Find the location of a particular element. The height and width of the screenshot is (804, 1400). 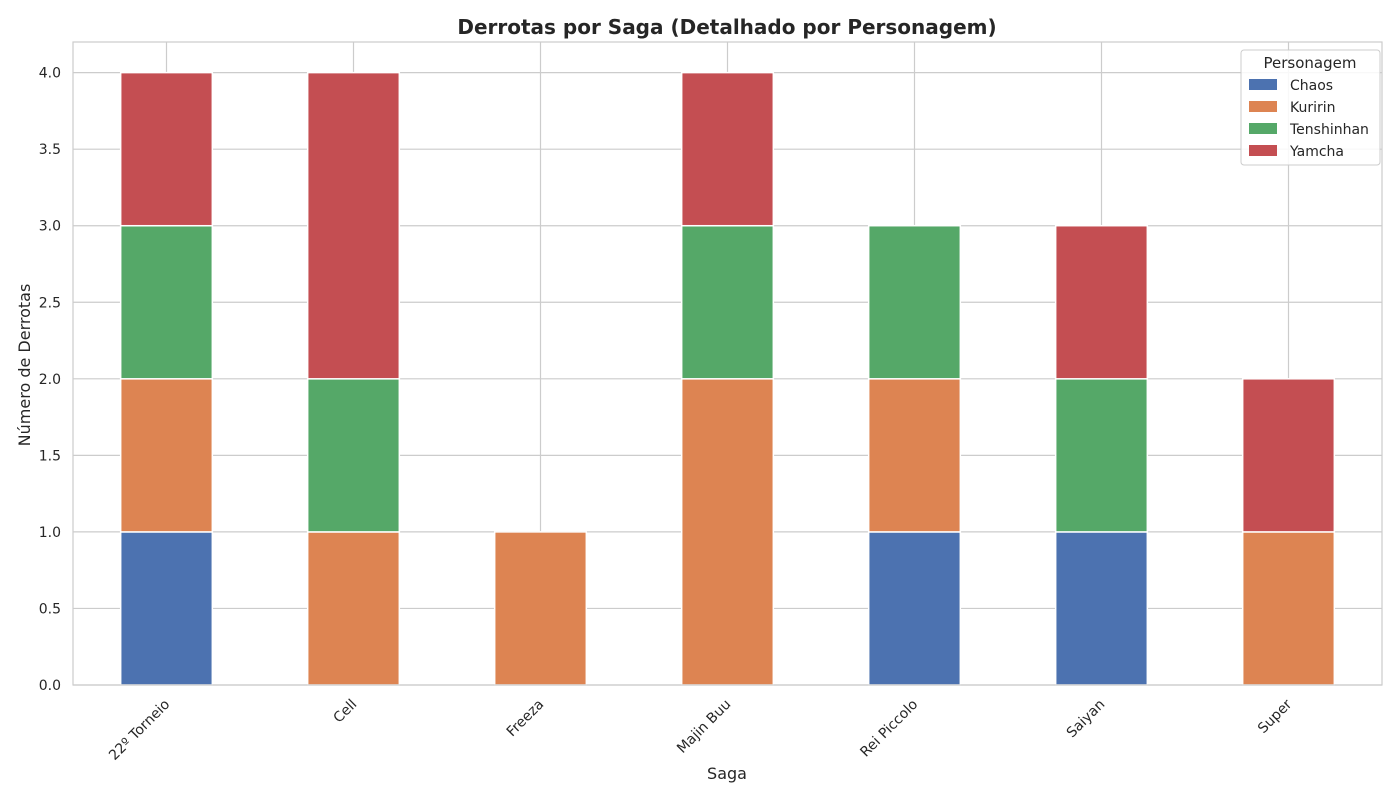

y-tick-label: 1.0 is located at coordinates (50, 533).